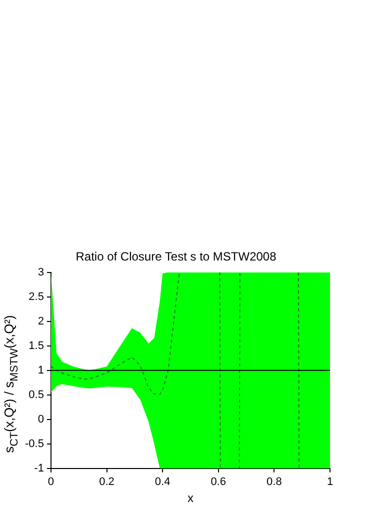  I want to click on y-tick-label: -0.5, so click(34, 444).